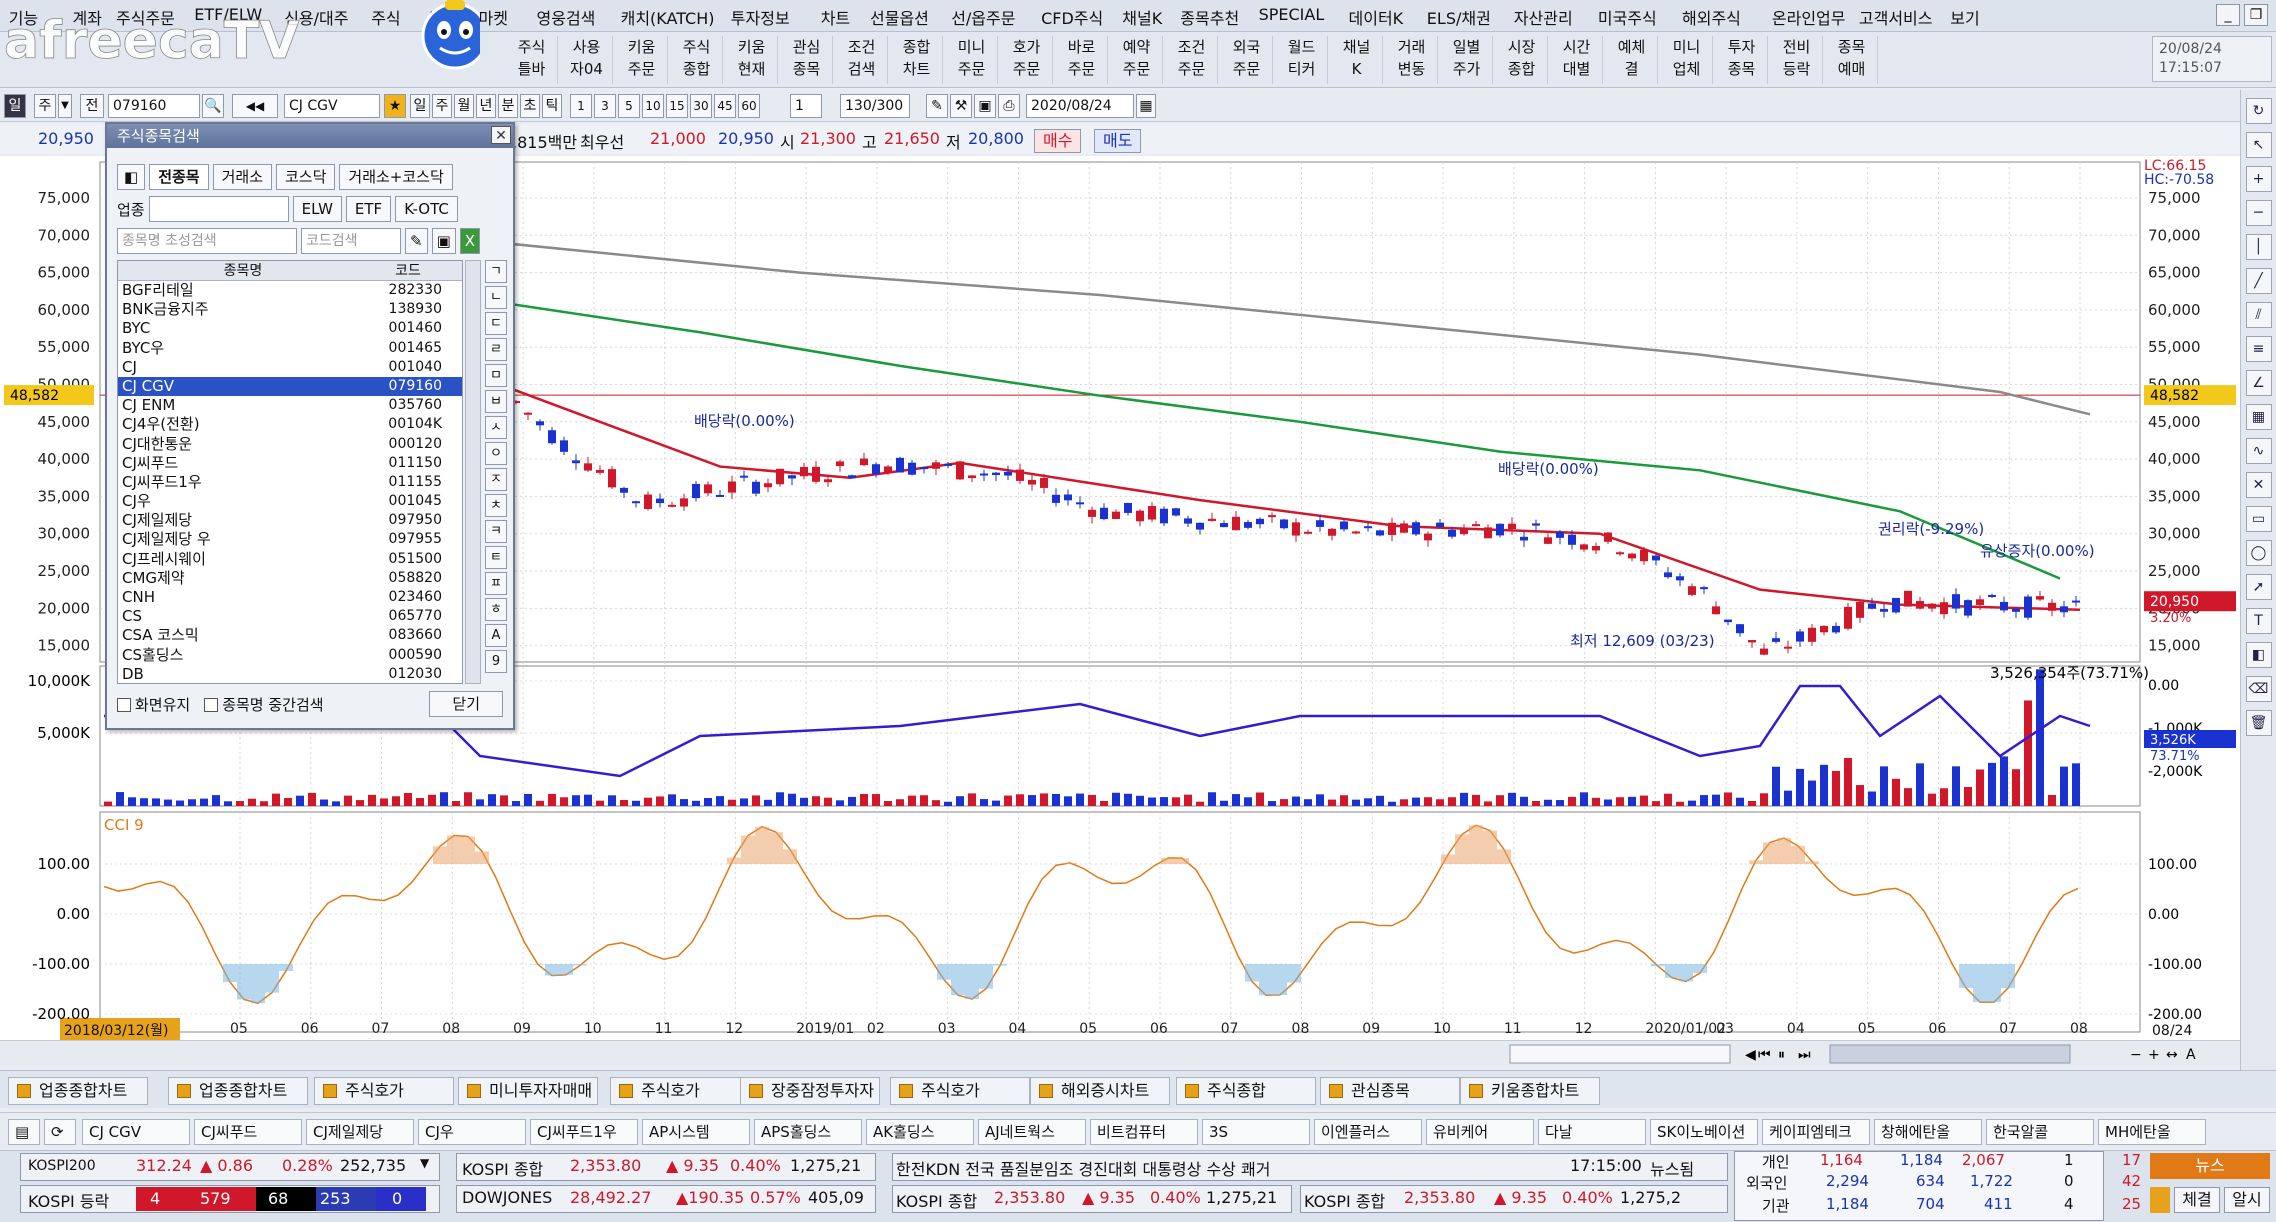  Describe the element at coordinates (961, 106) in the screenshot. I see `tool-icon: ⚒` at that location.